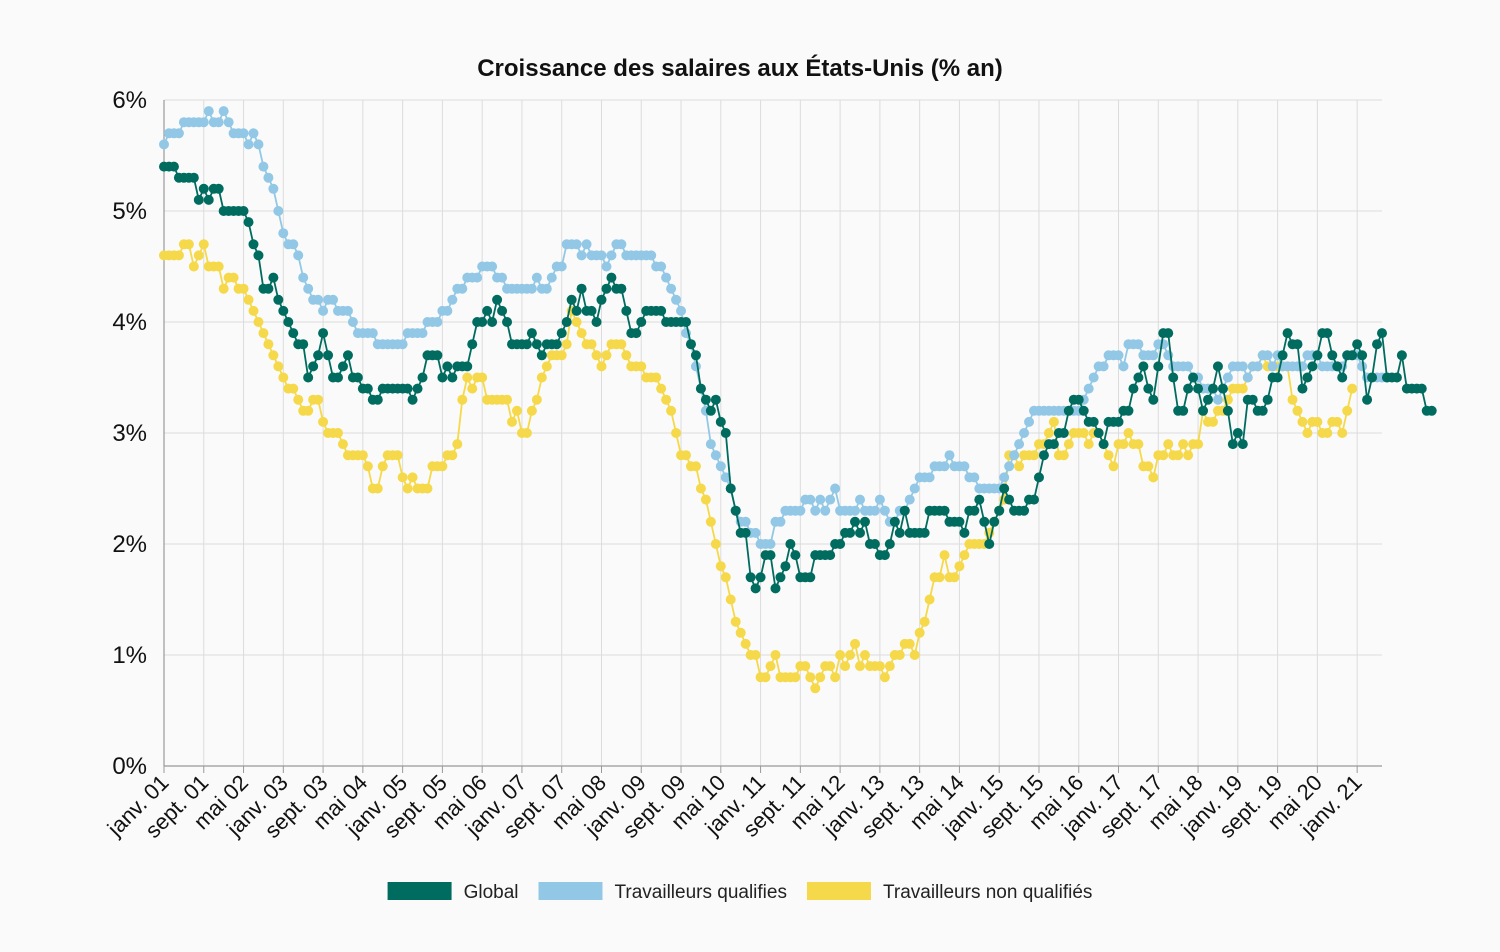 Image resolution: width=1500 pixels, height=952 pixels. I want to click on legend-label: Travailleurs qualifies, so click(700, 892).